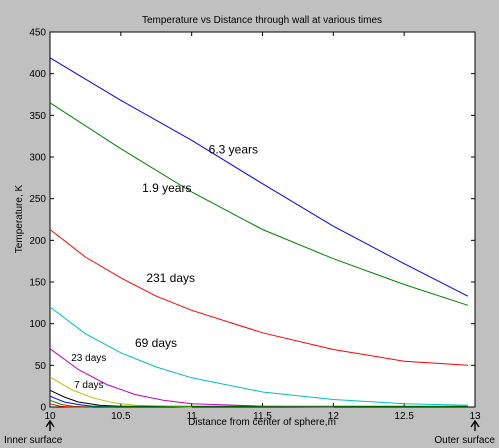 Image resolution: width=499 pixels, height=448 pixels. I want to click on series-annotation: 1.9 years, so click(166, 188).